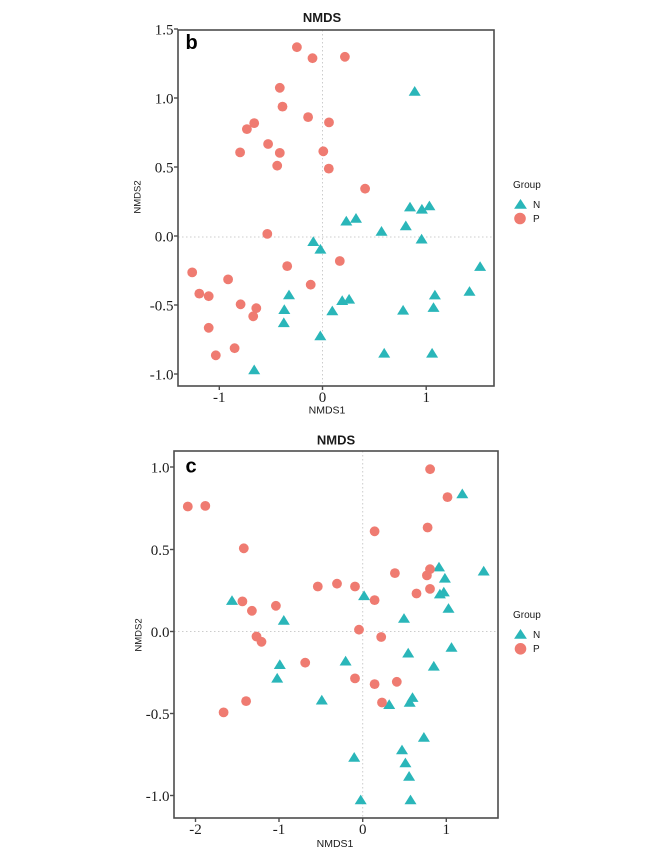 Image resolution: width=650 pixels, height=864 pixels. I want to click on svg-text: 1.5, so click(164, 30).